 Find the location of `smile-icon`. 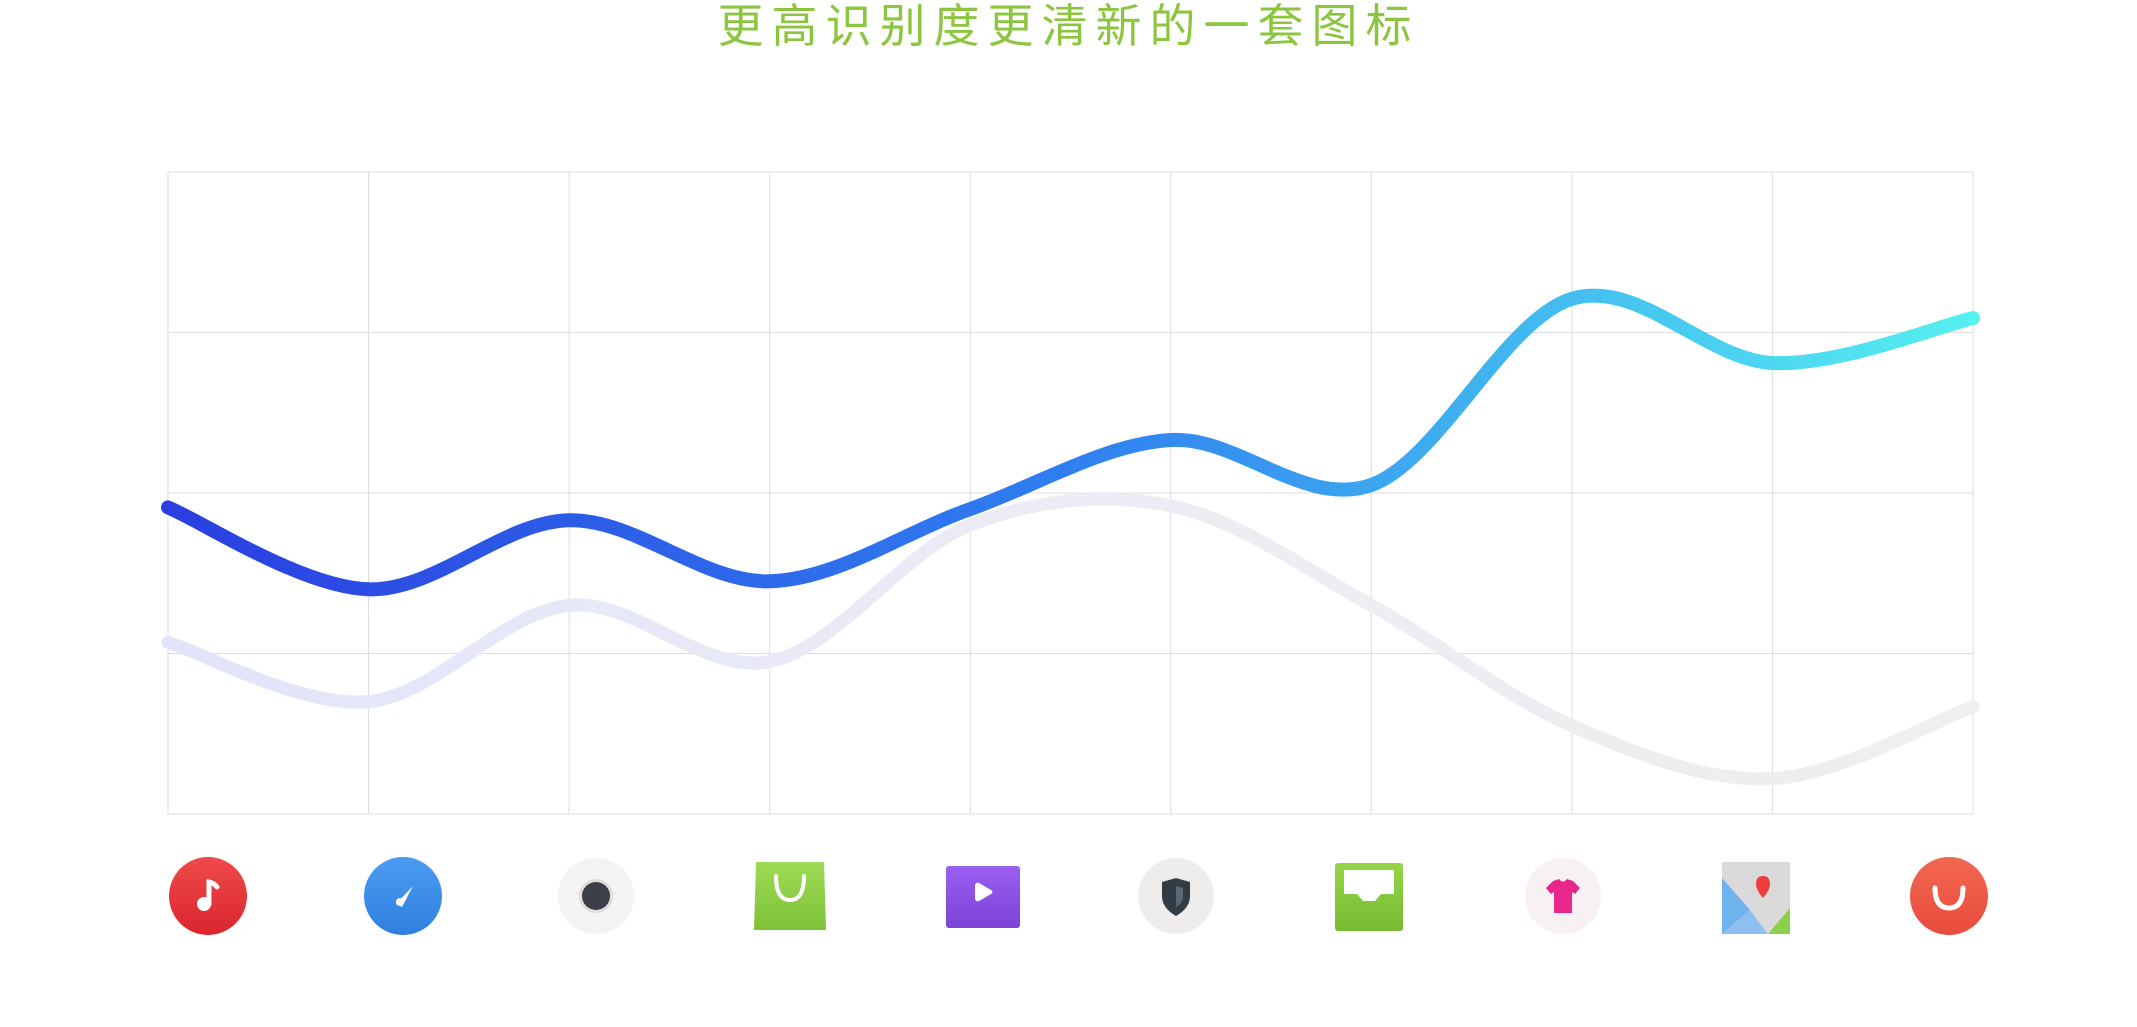

smile-icon is located at coordinates (1949, 896).